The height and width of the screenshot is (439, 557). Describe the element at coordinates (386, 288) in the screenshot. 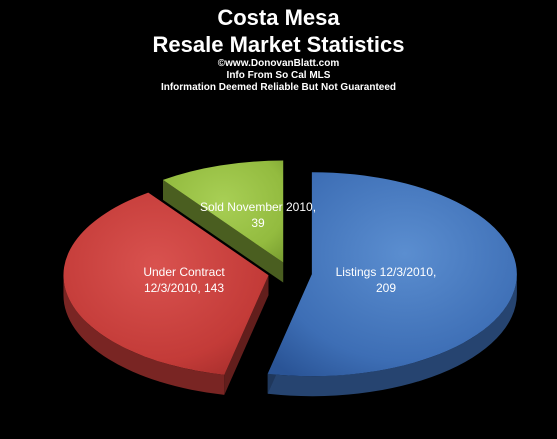

I see `slice-label-0-line-1: 209` at that location.